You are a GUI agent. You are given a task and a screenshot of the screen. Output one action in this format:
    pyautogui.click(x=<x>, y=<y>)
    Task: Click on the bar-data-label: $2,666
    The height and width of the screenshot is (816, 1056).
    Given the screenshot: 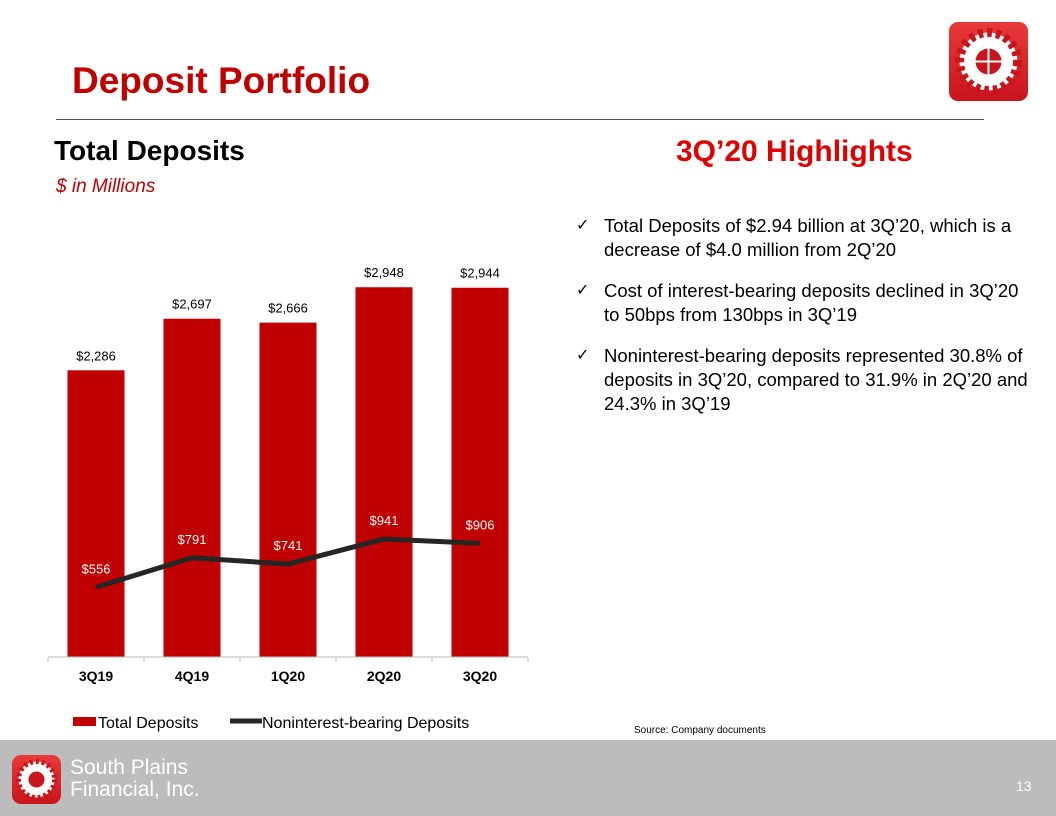 What is the action you would take?
    pyautogui.click(x=288, y=308)
    